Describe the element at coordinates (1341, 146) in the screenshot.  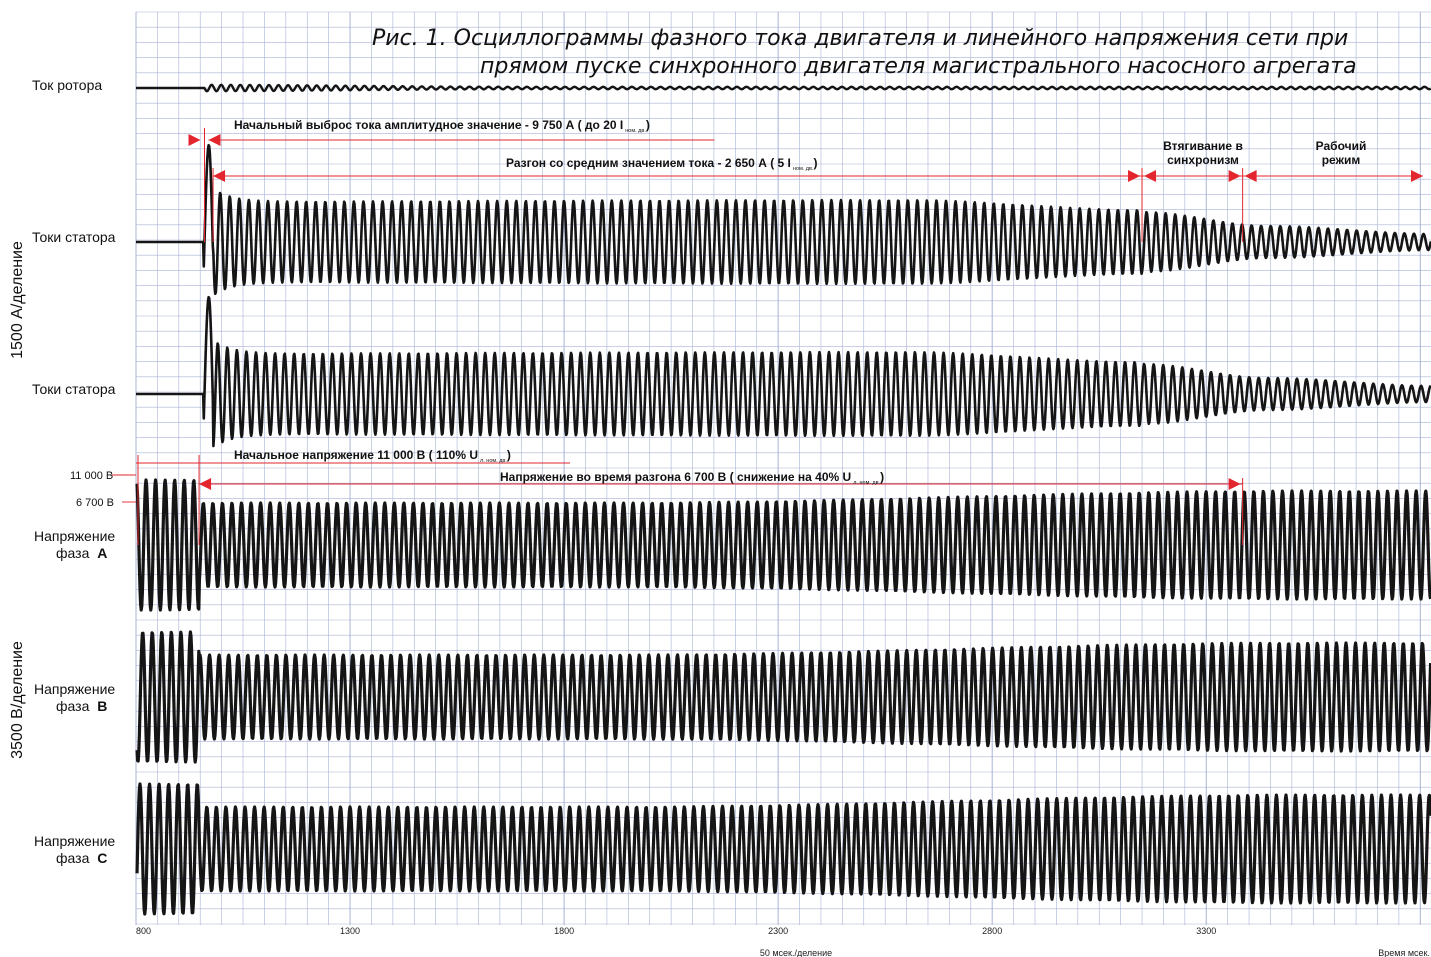
I see `annotation-work-line1: Рабочий` at that location.